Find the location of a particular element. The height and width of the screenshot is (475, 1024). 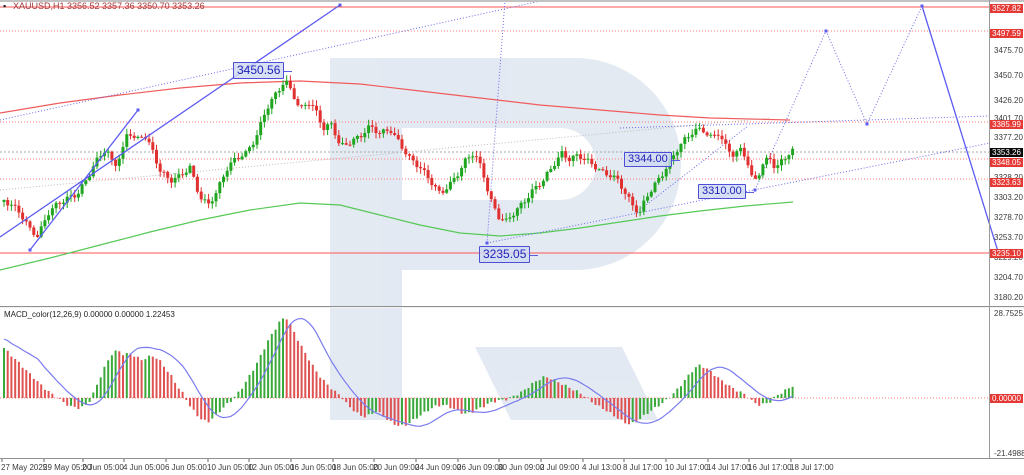

time-axis-label: 4 Jun 05:00 is located at coordinates (144, 467).